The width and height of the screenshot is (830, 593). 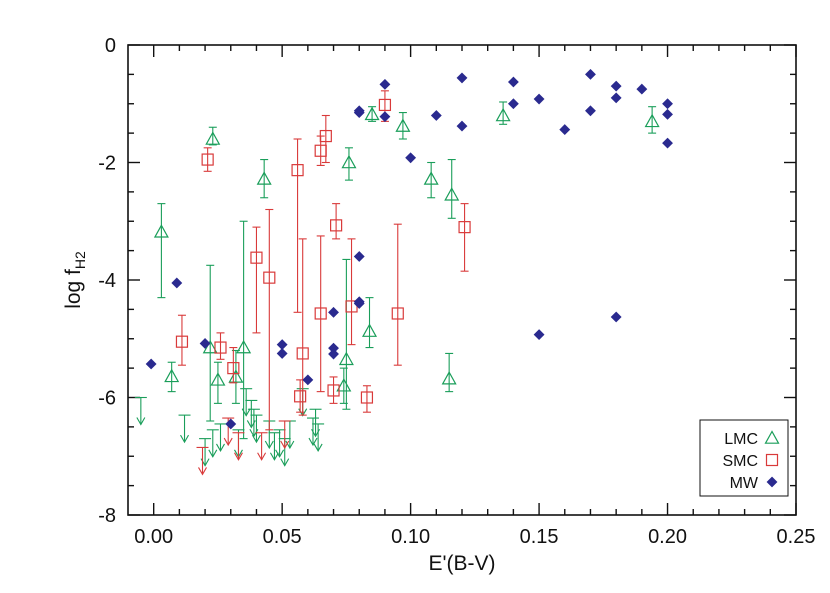 I want to click on x-tick-label: 0.05, so click(x=282, y=537).